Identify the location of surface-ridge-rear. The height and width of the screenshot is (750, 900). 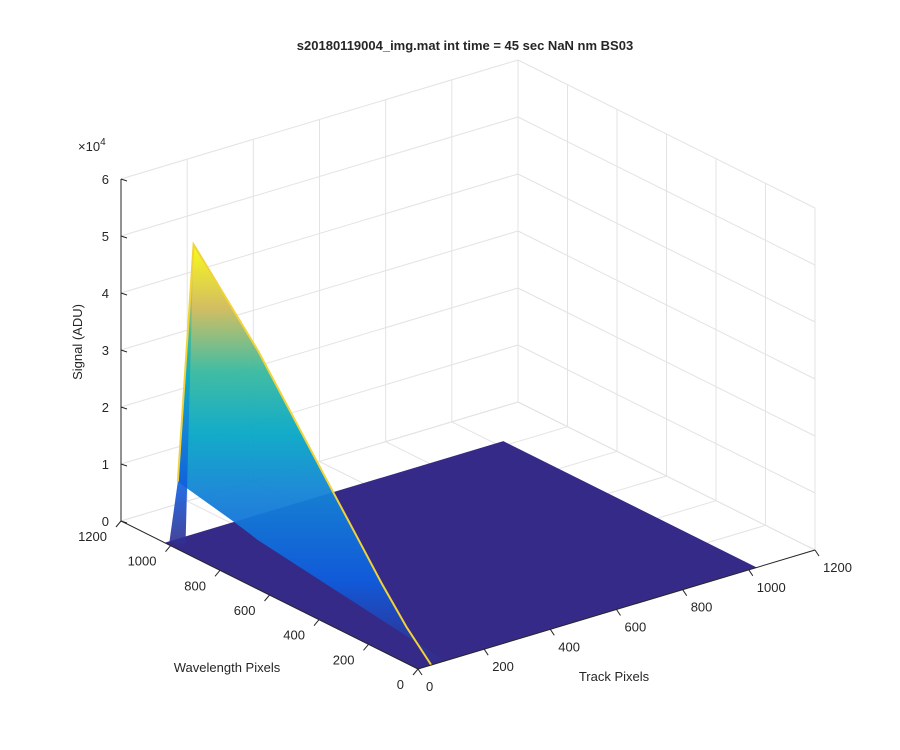
(181, 397).